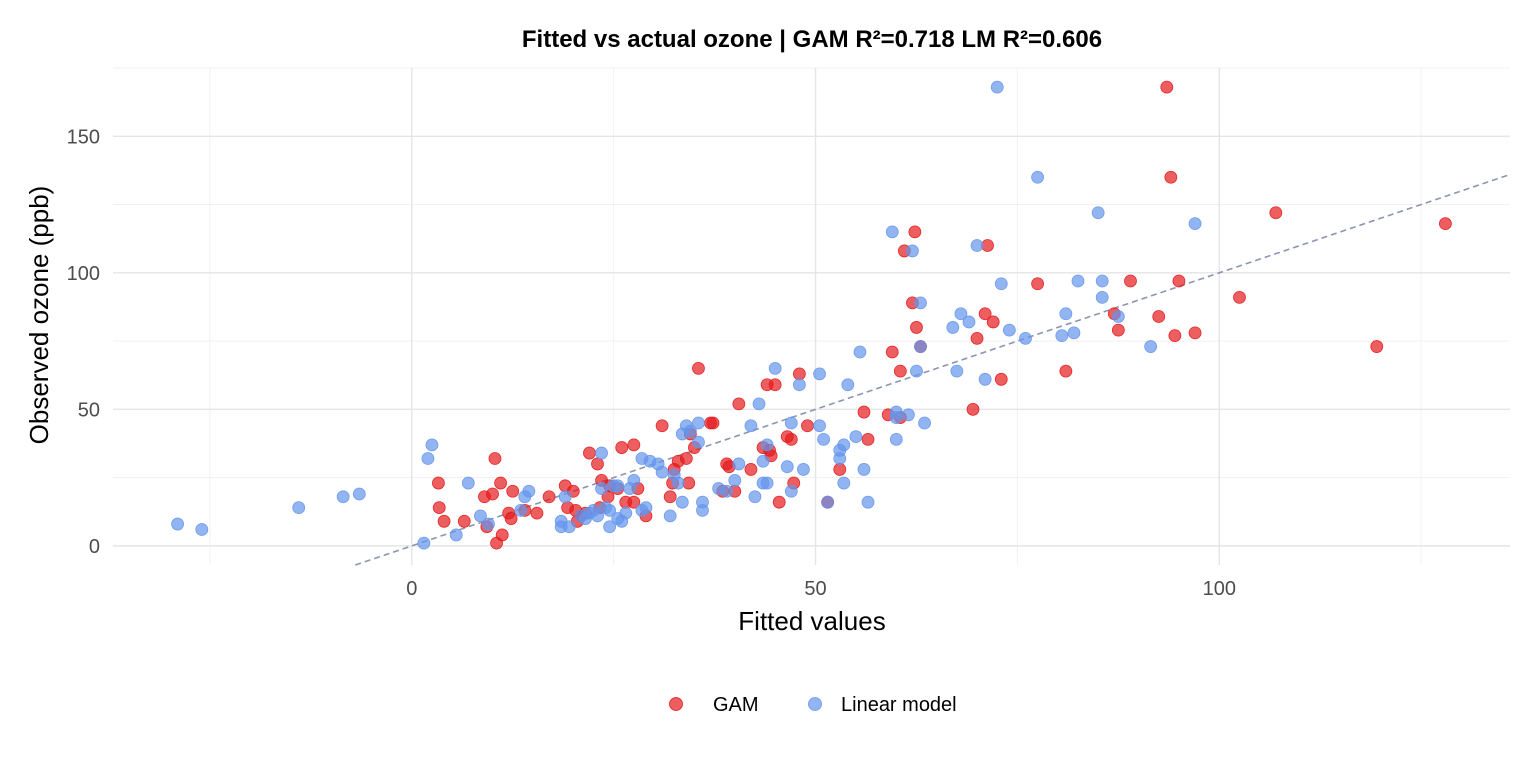 Image resolution: width=1536 pixels, height=768 pixels. I want to click on legend: GAM Linear model, so click(813, 705).